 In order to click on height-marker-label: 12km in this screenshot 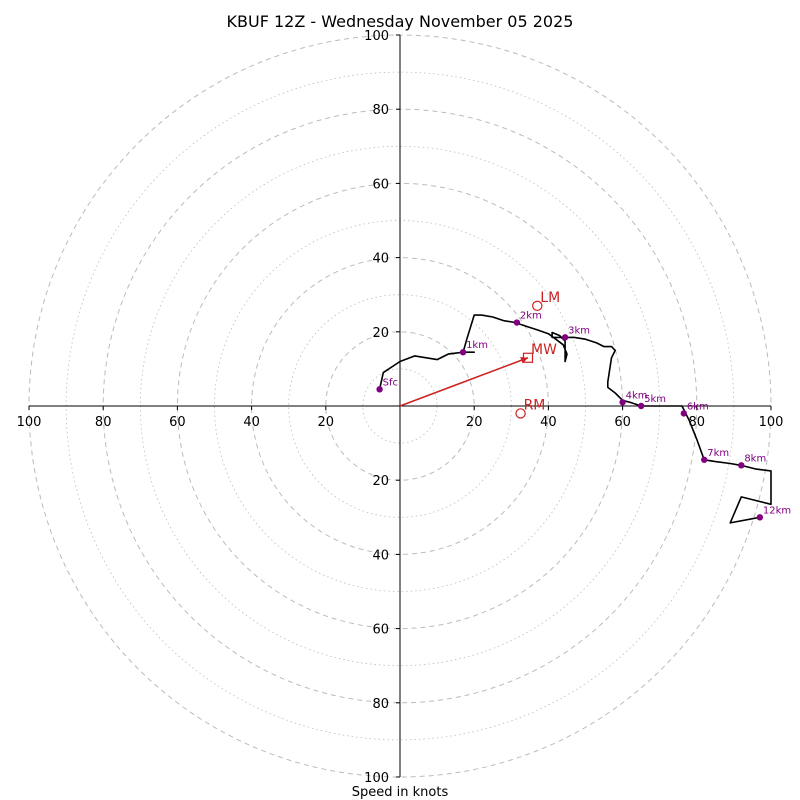, I will do `click(777, 510)`.